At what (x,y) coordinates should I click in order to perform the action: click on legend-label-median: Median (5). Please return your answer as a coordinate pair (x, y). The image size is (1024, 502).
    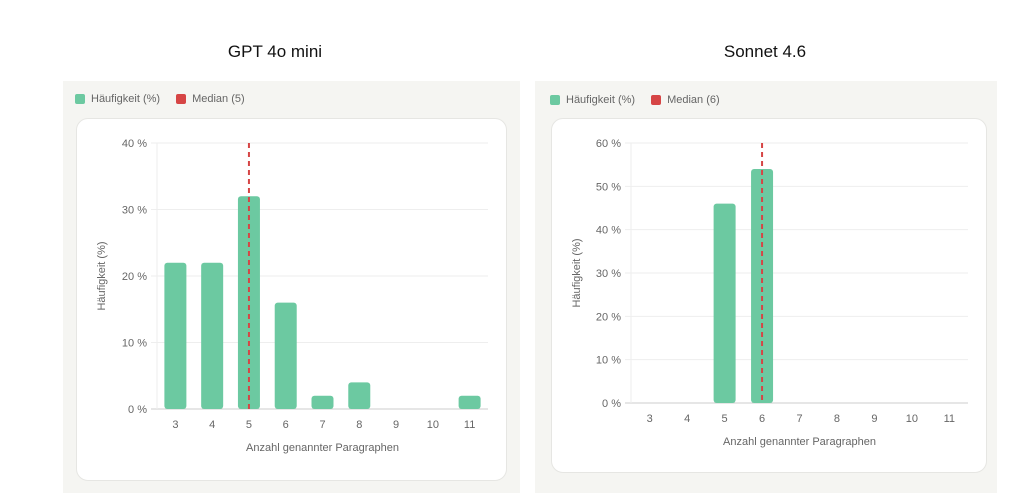
    Looking at the image, I should click on (218, 99).